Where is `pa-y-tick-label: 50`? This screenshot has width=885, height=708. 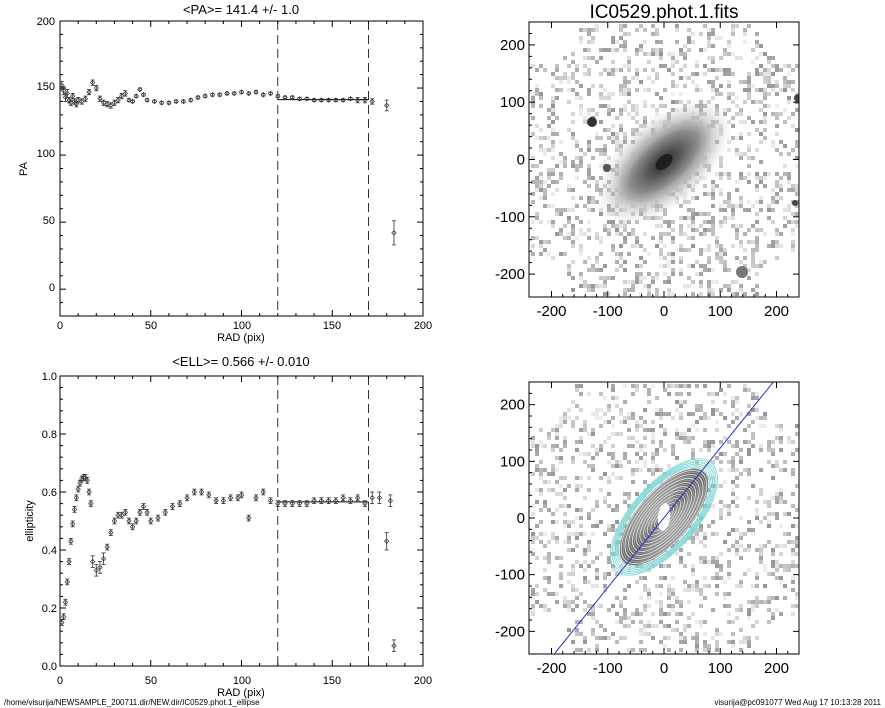
pa-y-tick-label: 50 is located at coordinates (49, 221).